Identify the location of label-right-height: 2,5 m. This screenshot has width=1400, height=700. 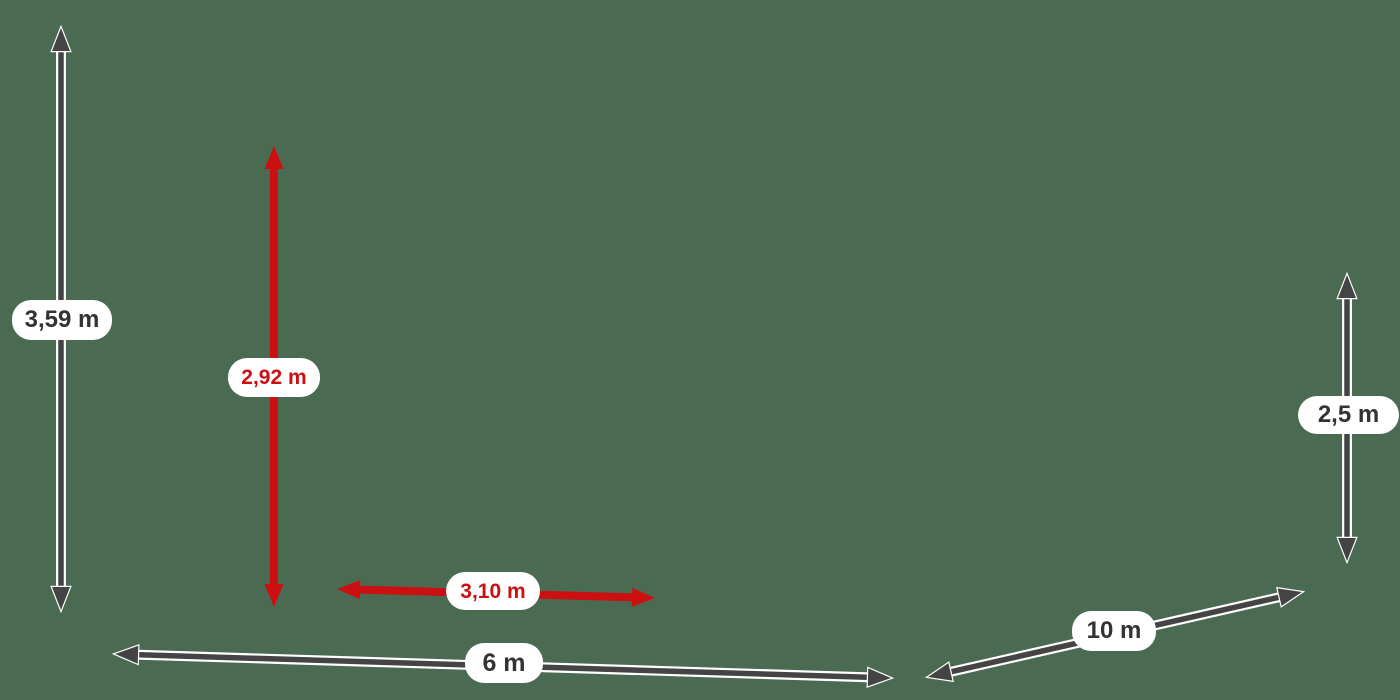
(1348, 415).